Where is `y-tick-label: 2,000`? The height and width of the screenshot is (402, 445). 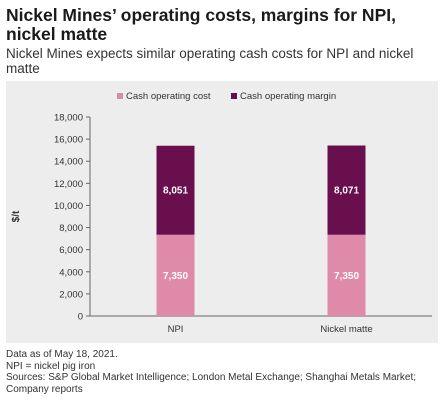 y-tick-label: 2,000 is located at coordinates (71, 294).